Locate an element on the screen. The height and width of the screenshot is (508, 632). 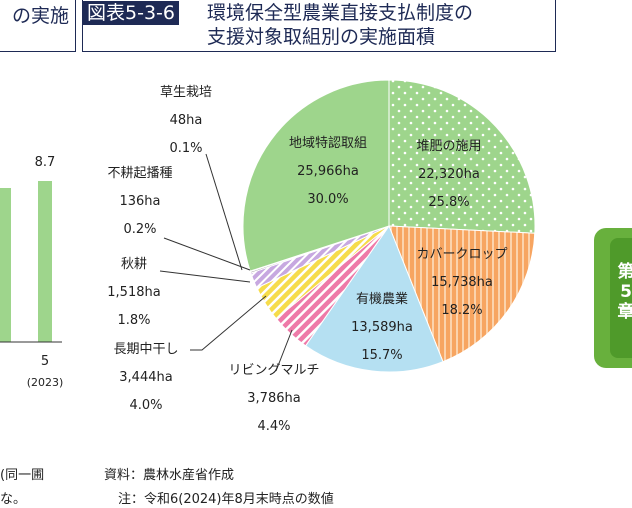
figure-title-box: 図表5-3-6 環境保全型農業直接支払制度の 支援対象取組別の実施面積 is located at coordinates (319, 26).